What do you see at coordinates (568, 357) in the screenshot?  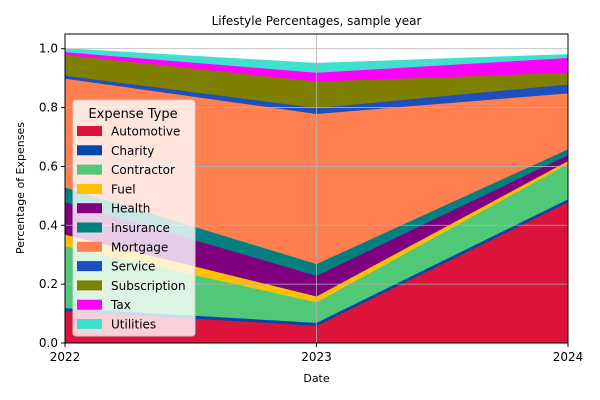 I see `x-tick-label: 2024` at bounding box center [568, 357].